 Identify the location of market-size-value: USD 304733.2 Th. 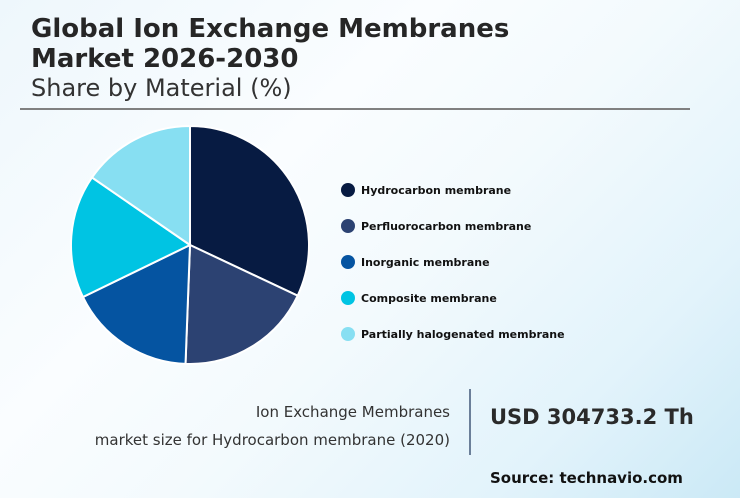
(592, 417).